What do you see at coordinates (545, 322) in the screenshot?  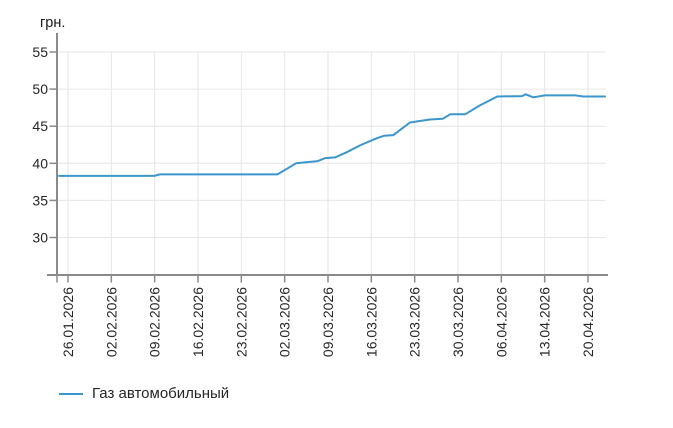 I see `x-tick-label: 13.04.2026` at bounding box center [545, 322].